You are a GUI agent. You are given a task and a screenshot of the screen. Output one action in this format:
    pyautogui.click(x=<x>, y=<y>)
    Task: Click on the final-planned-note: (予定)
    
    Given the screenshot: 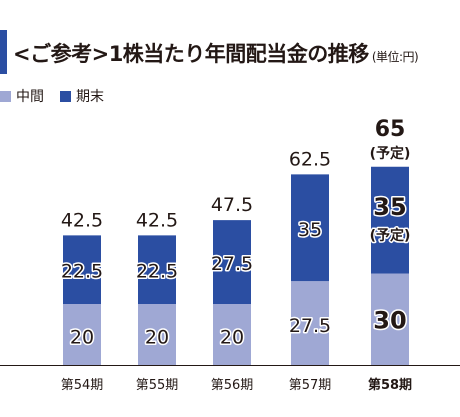 What is the action you would take?
    pyautogui.click(x=390, y=235)
    